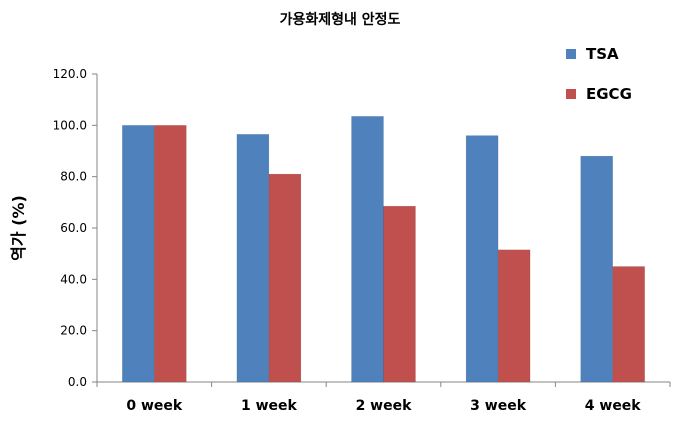 This screenshot has height=424, width=680. Describe the element at coordinates (18, 228) in the screenshot. I see `y-axis-label: 역가 (%)` at that location.